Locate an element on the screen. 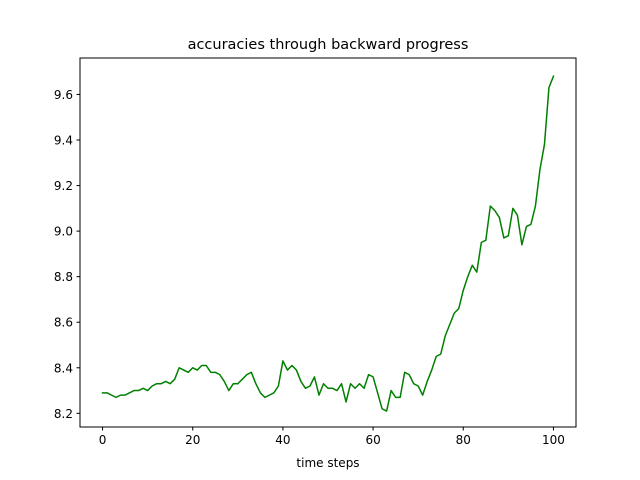 Image resolution: width=640 pixels, height=480 pixels. y-tick-label: 9.6 is located at coordinates (63, 95).